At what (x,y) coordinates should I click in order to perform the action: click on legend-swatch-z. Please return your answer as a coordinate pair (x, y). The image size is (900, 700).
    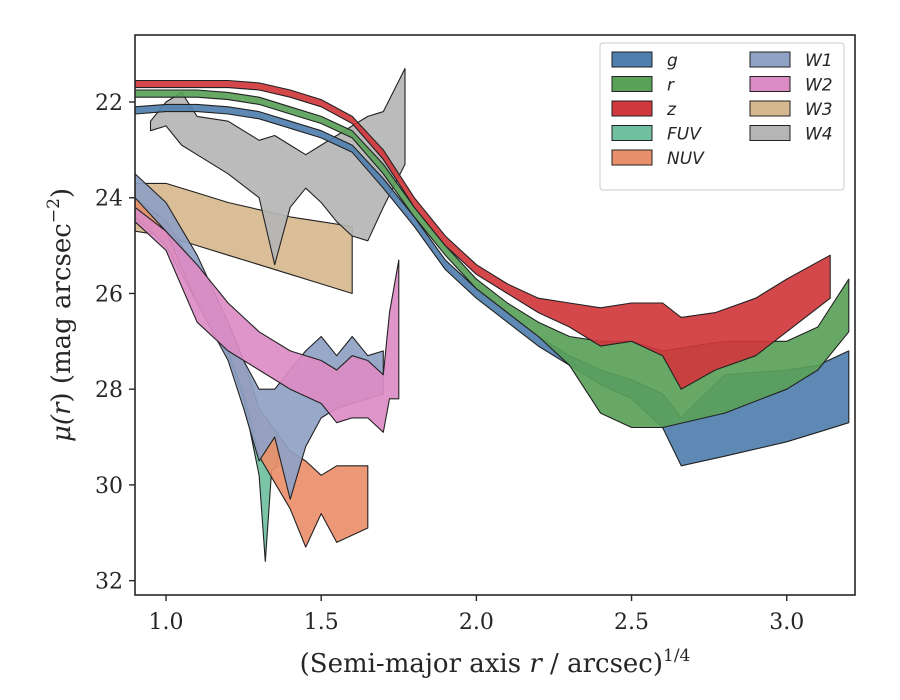
    Looking at the image, I should click on (632, 108).